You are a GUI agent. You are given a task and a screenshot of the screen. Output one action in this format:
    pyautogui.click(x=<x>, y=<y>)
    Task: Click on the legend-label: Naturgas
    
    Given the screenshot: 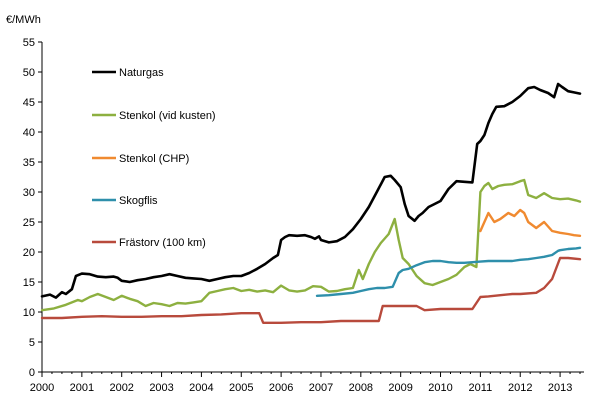 What is the action you would take?
    pyautogui.click(x=141, y=73)
    